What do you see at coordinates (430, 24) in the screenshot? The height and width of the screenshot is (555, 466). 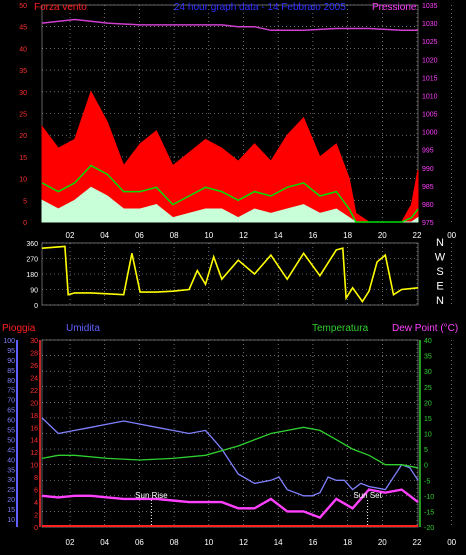 I see `pressure-axis-tick: 1030` at bounding box center [430, 24].